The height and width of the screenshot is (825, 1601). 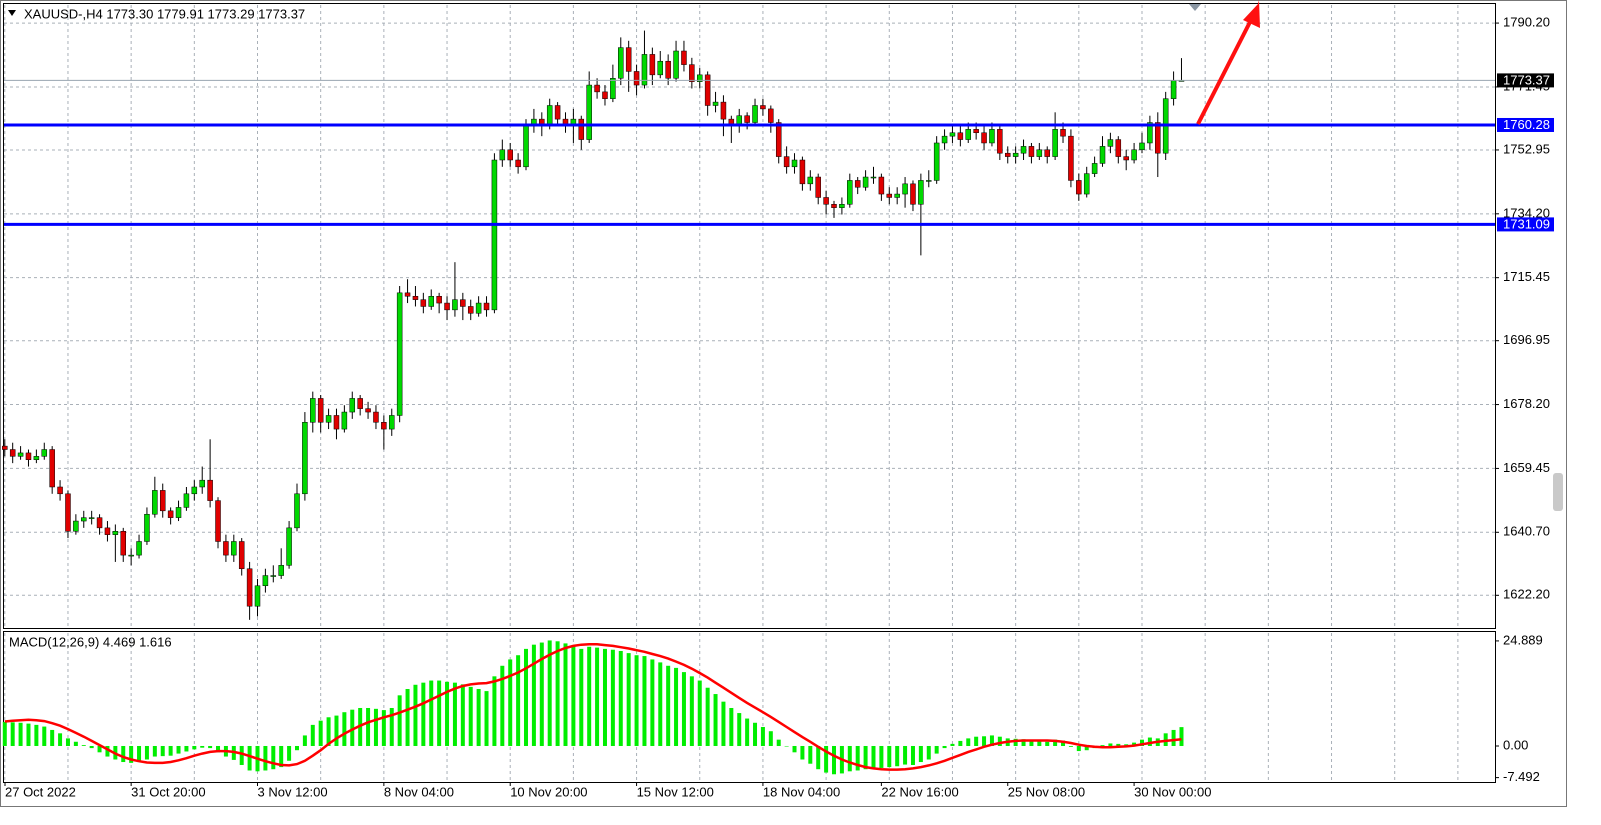 What do you see at coordinates (1526, 223) in the screenshot?
I see `level-label: 1731.09` at bounding box center [1526, 223].